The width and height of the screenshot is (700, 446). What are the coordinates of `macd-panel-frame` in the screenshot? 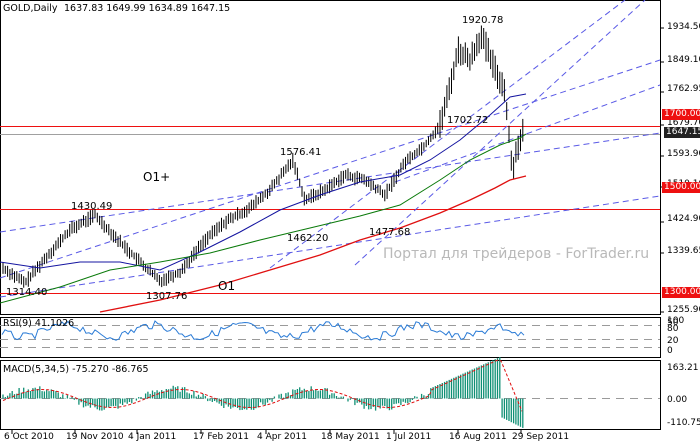 It's located at (330, 395).